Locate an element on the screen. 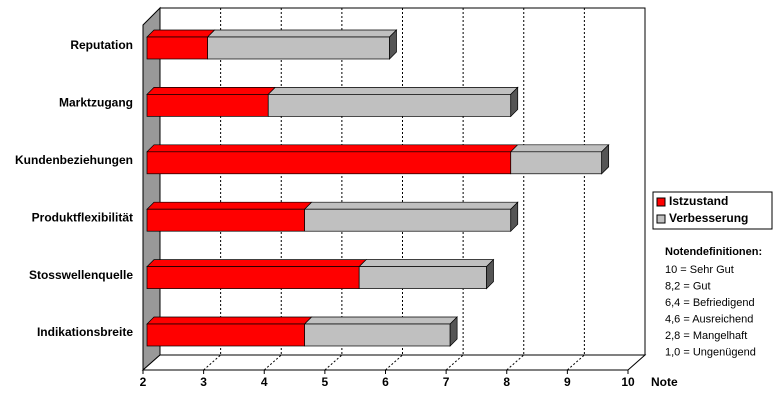 This screenshot has width=780, height=415. y-tick-label: Marktzugang is located at coordinates (96, 103).